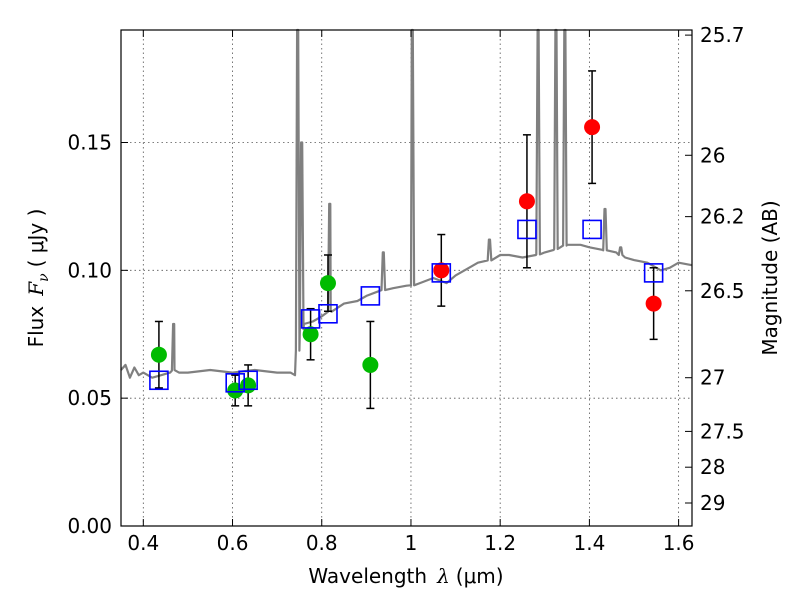  Describe the element at coordinates (89, 398) in the screenshot. I see `y-tick-label: 0.05` at that location.